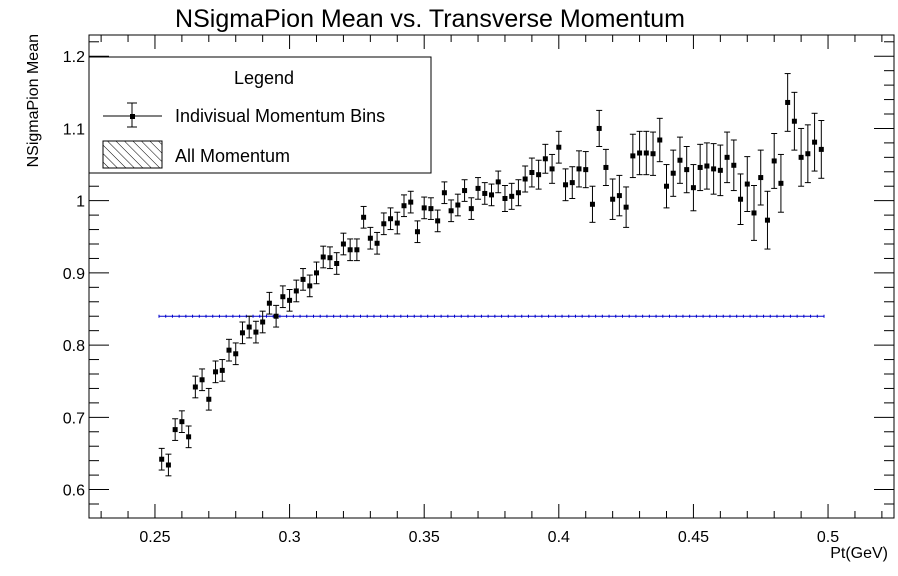 The width and height of the screenshot is (898, 576). I want to click on x-tick-label: 0.25, so click(154, 537).